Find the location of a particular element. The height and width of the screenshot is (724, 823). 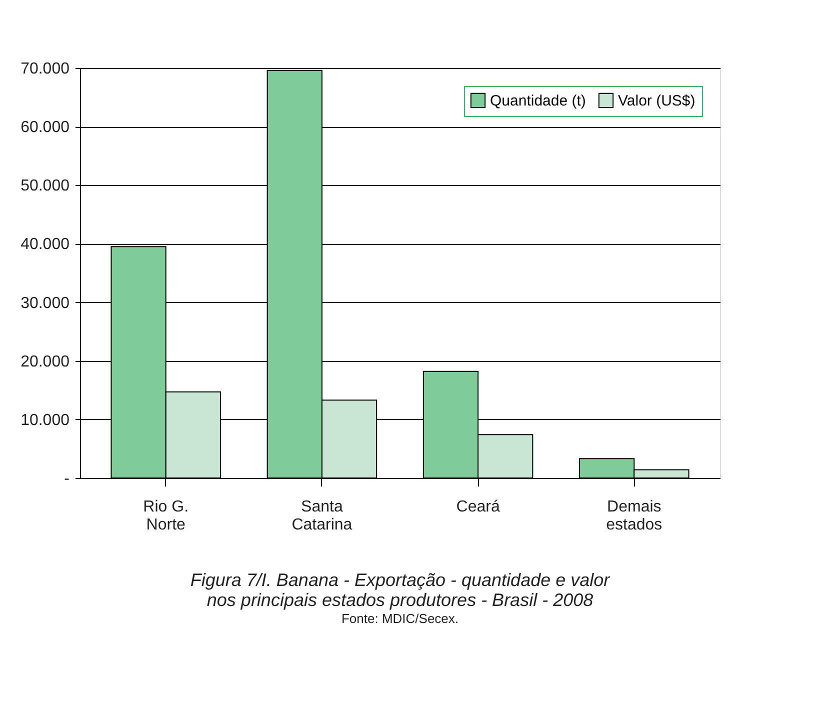

y-tick-label: 10.000 is located at coordinates (45, 420).